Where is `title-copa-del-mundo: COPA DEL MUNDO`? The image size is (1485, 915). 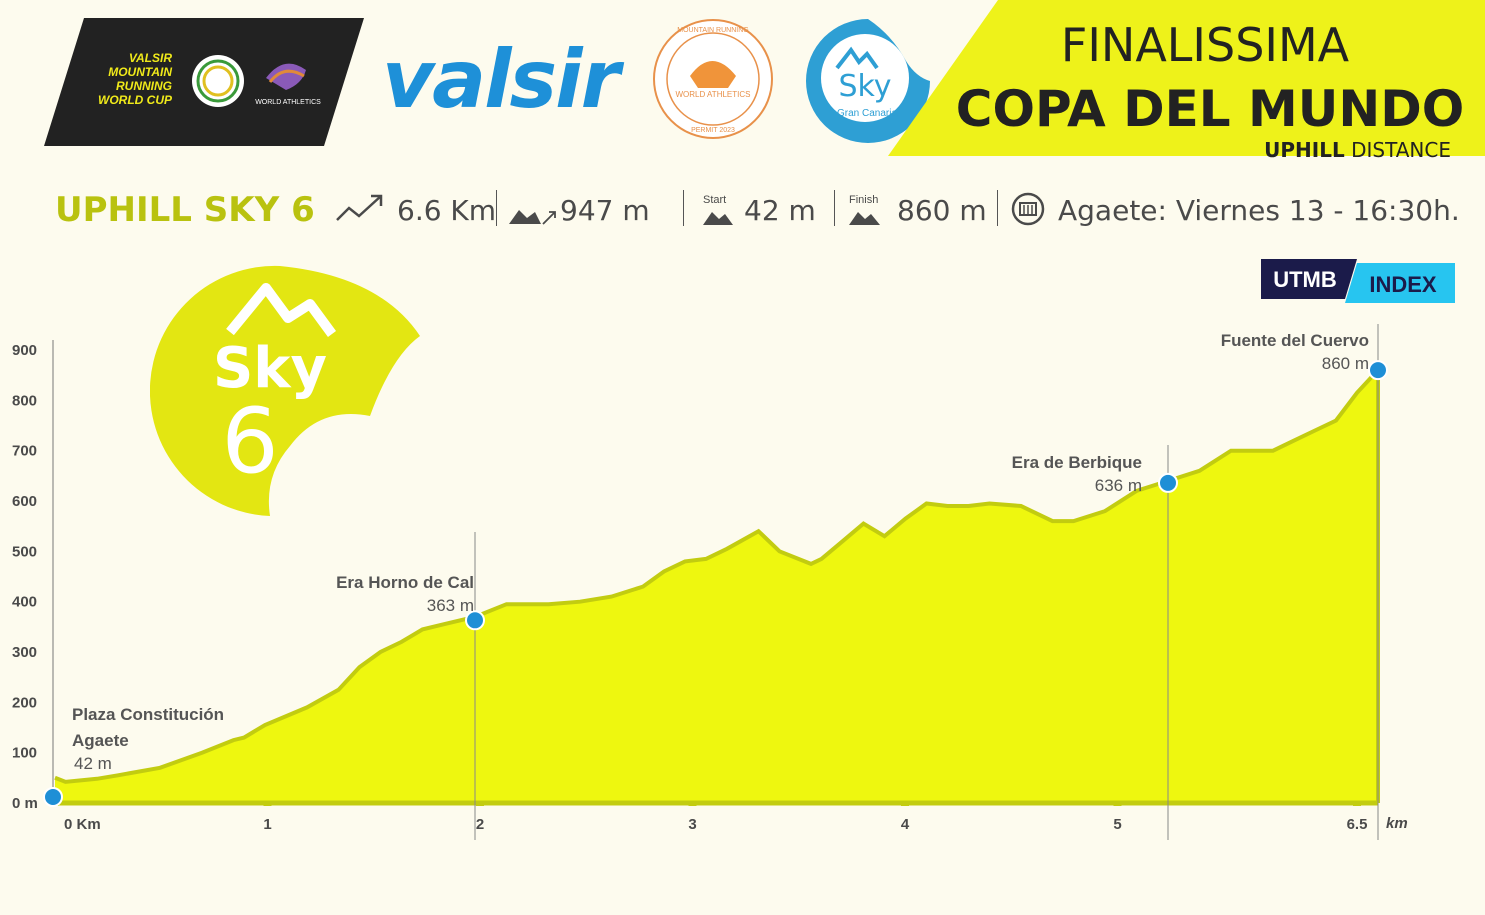 title-copa-del-mundo: COPA DEL MUNDO is located at coordinates (1210, 109).